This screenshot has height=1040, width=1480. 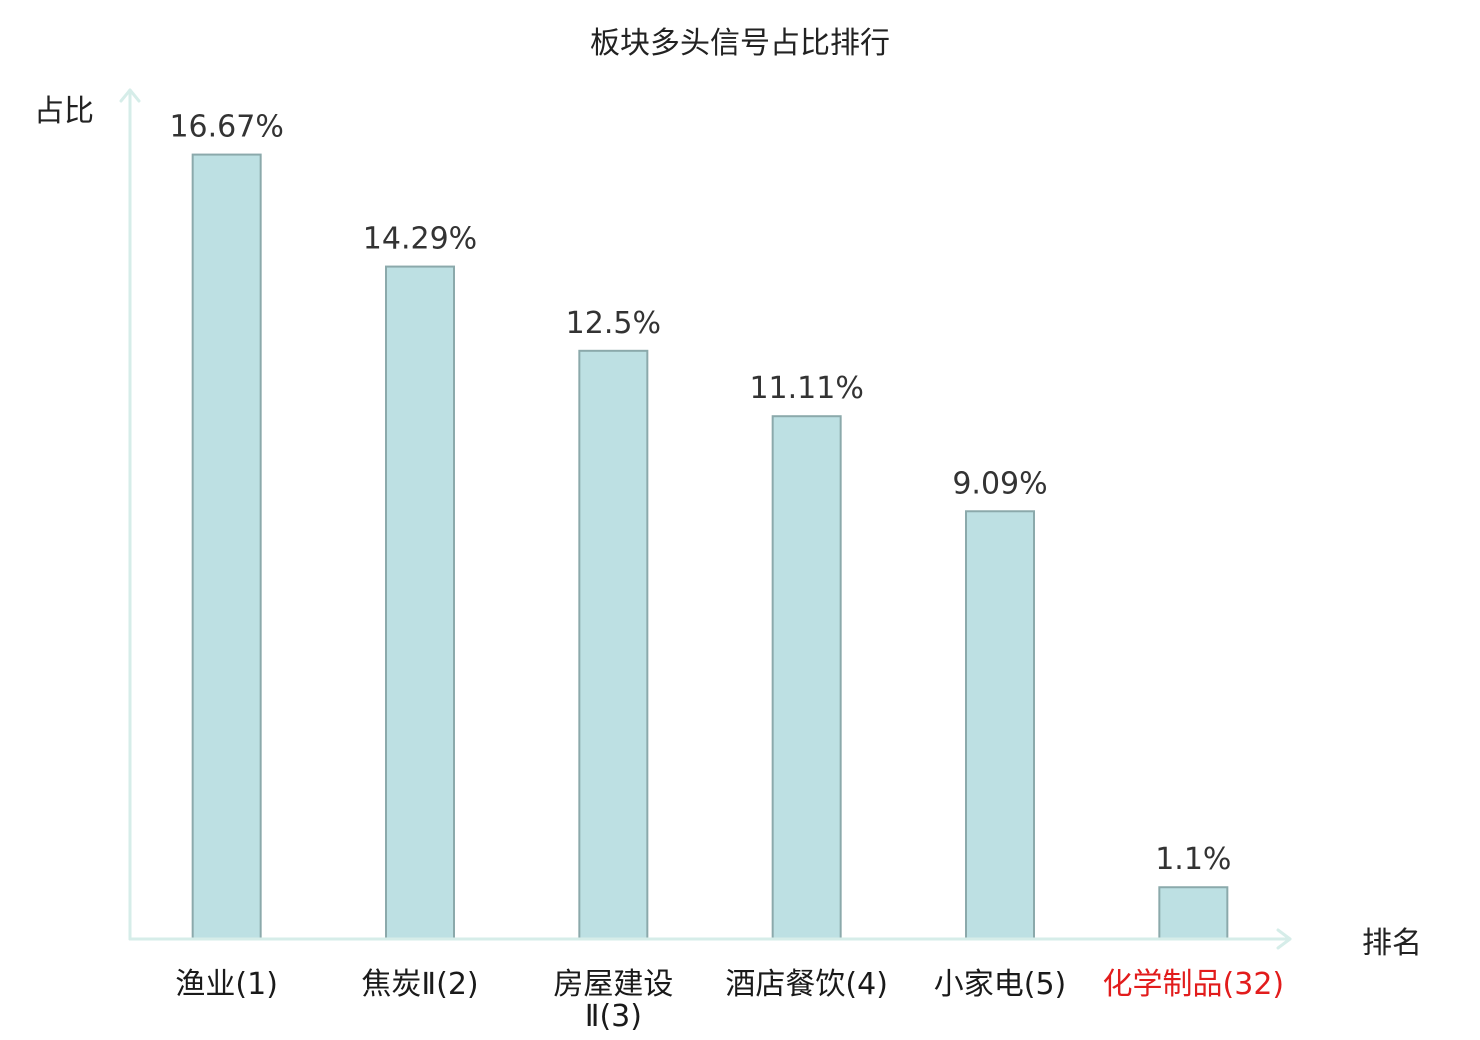 What do you see at coordinates (226, 984) in the screenshot?
I see `category-label-1: 渔业(1)` at bounding box center [226, 984].